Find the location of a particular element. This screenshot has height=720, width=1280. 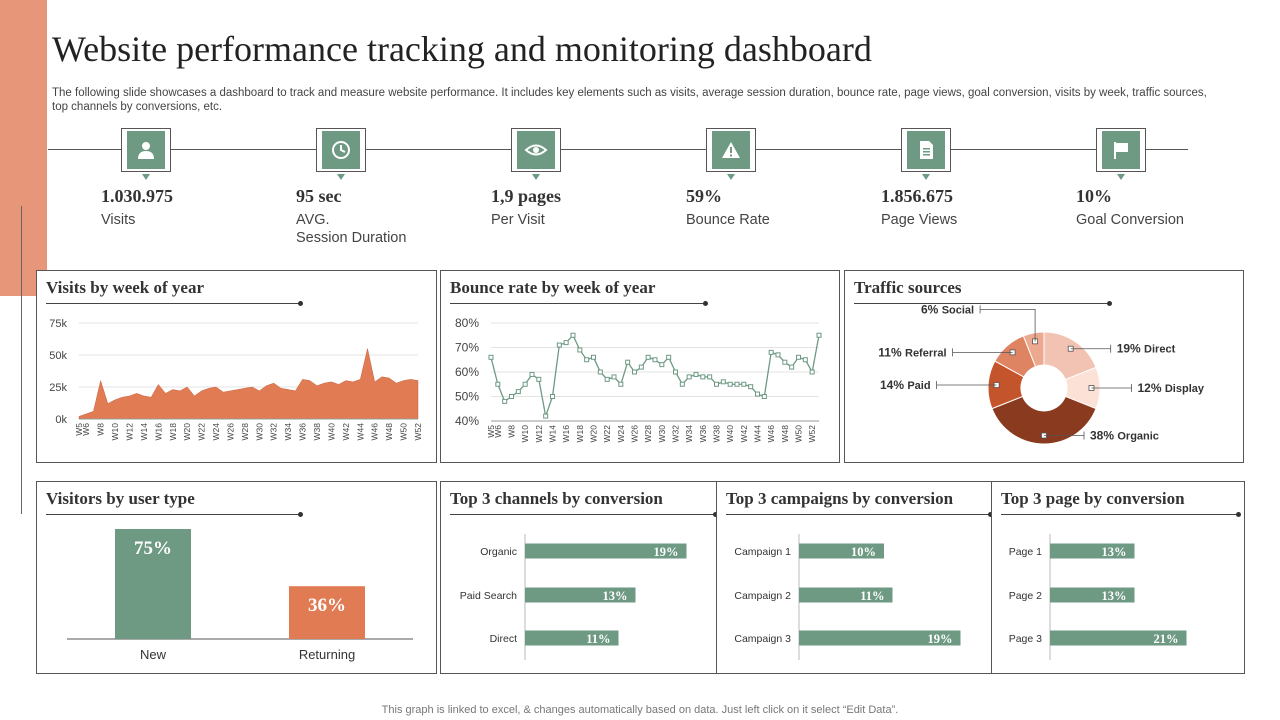

x-tick-label: W12 is located at coordinates (129, 432).